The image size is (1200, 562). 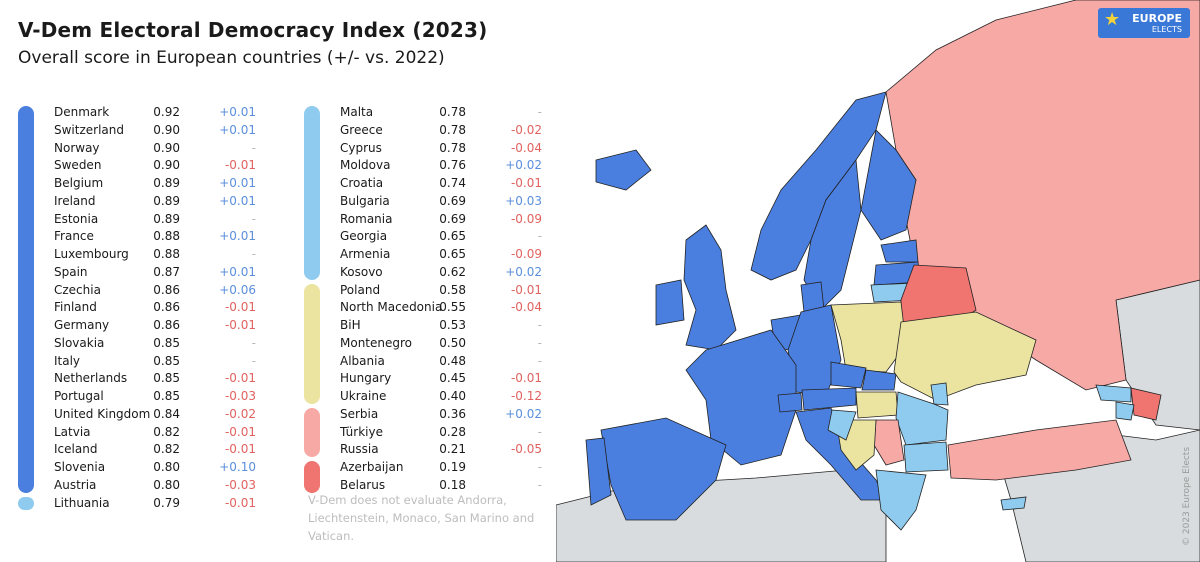 I want to click on table-row: Estonia 0.89 -, so click(x=143, y=220).